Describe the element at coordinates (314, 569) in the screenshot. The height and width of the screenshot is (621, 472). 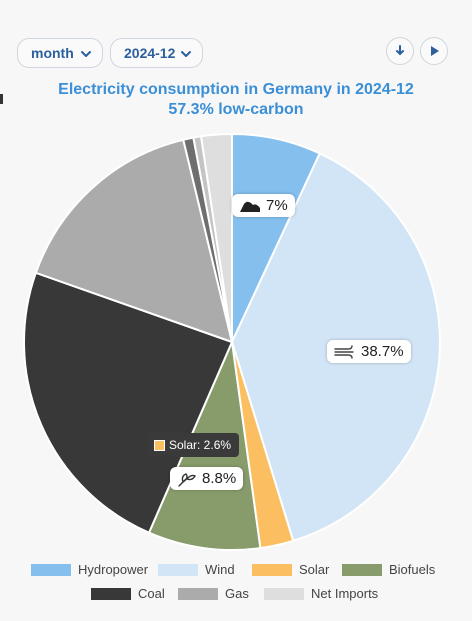
I see `legend-label: Solar` at that location.